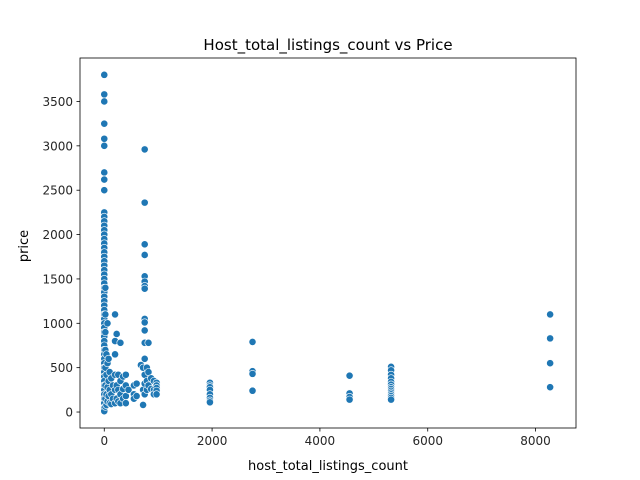  What do you see at coordinates (212, 441) in the screenshot?
I see `x-tick-label: 2000` at bounding box center [212, 441].